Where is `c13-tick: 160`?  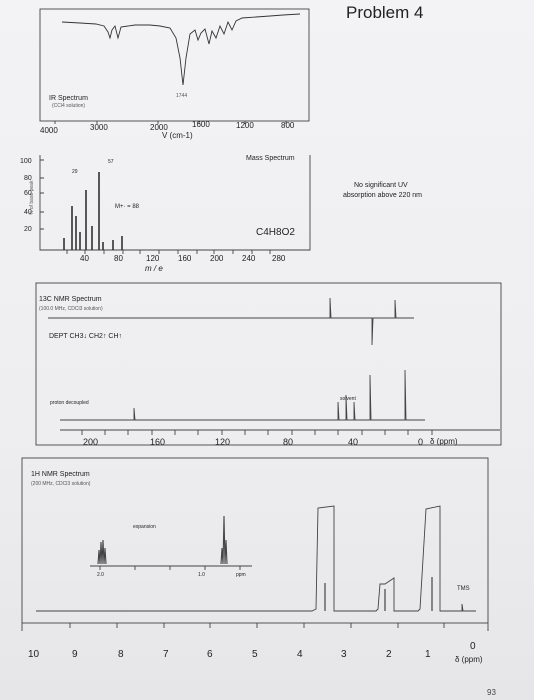 c13-tick: 160 is located at coordinates (158, 442).